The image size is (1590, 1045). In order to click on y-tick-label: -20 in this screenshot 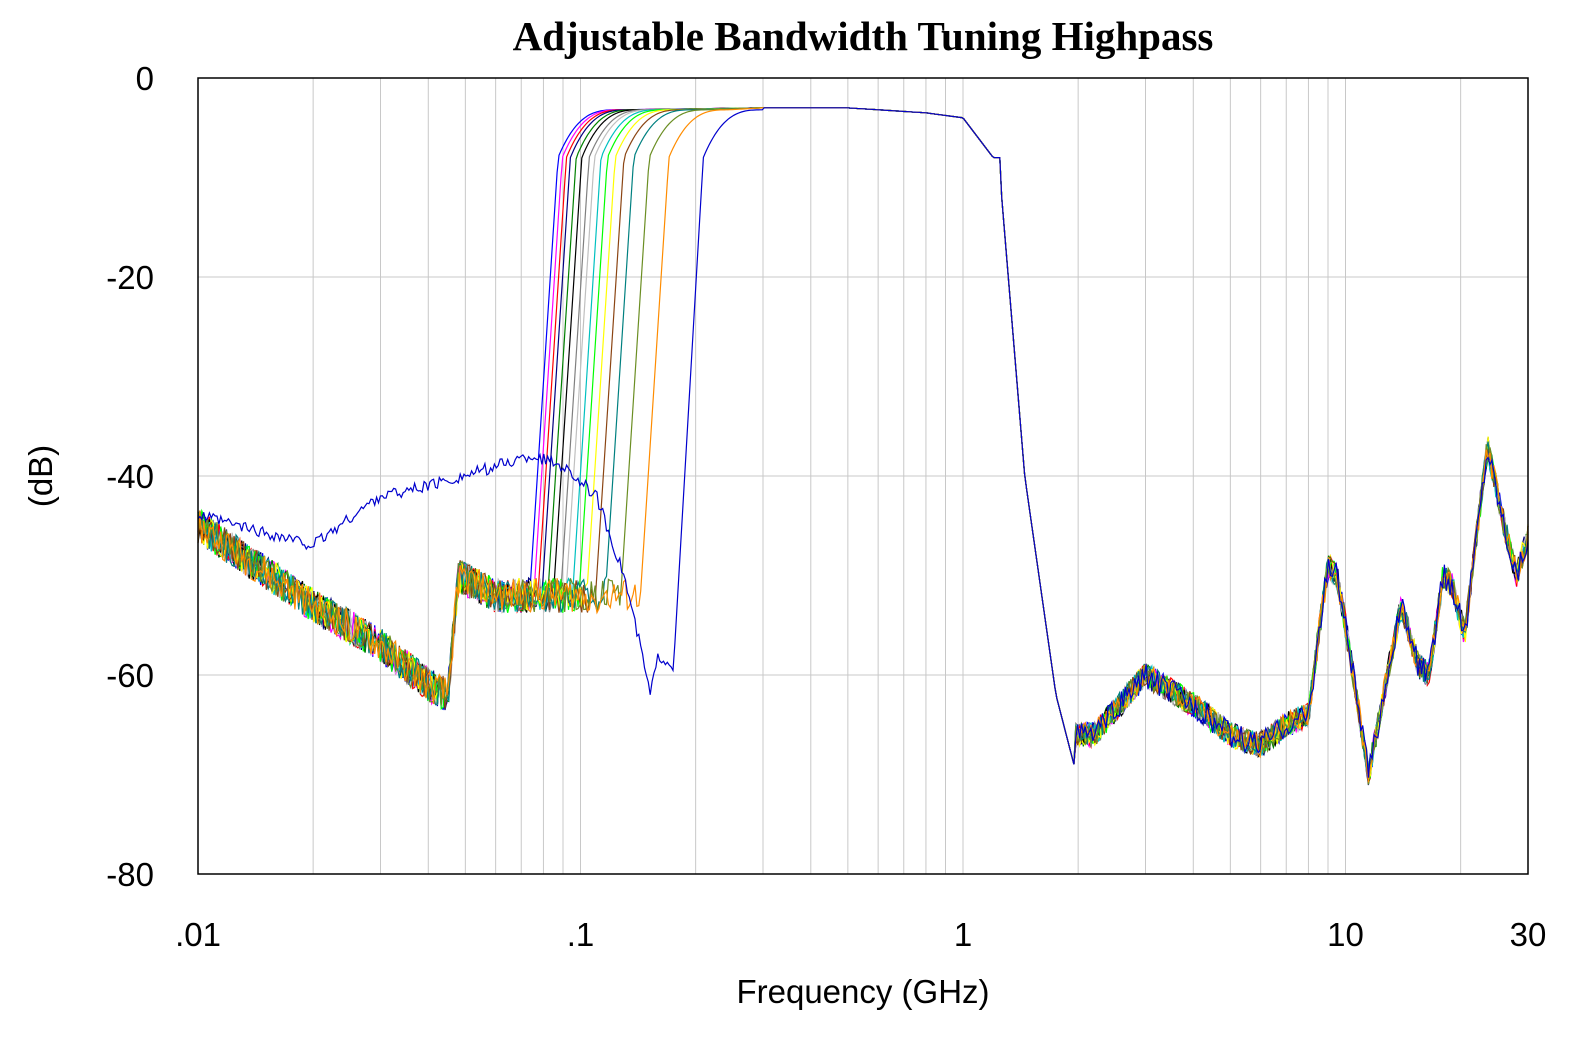, I will do `click(130, 277)`.